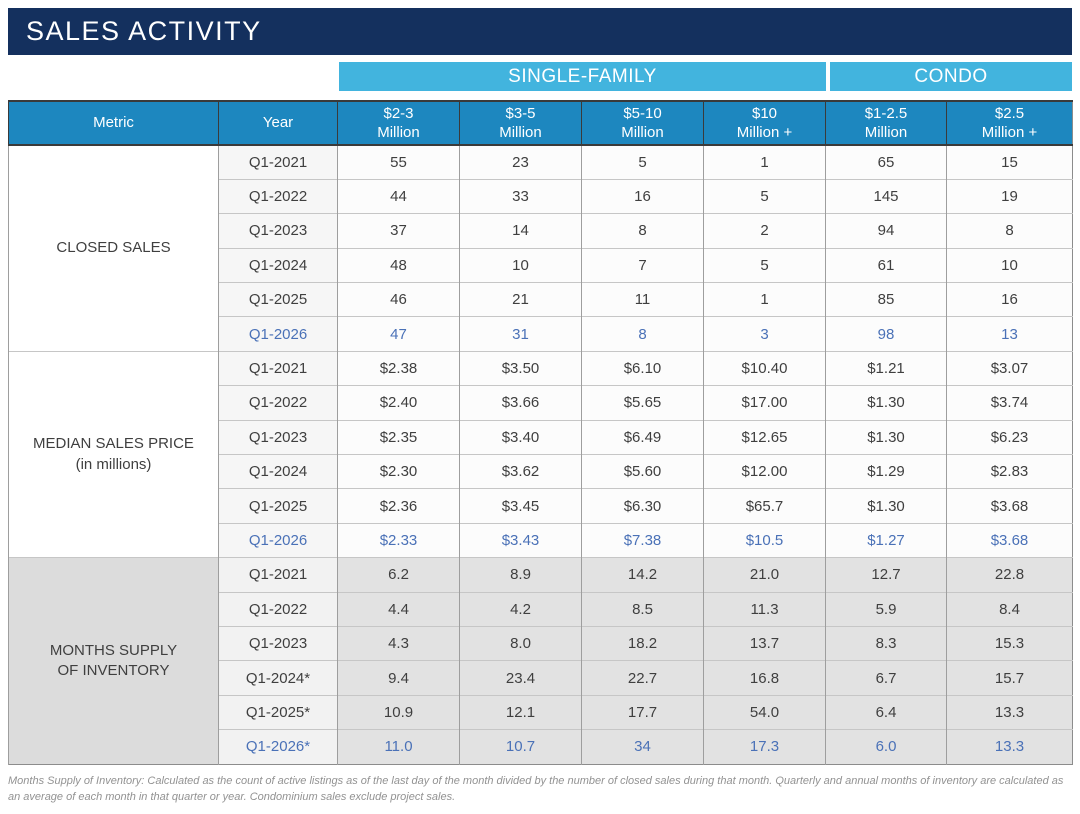 The height and width of the screenshot is (814, 1080). Describe the element at coordinates (764, 231) in the screenshot. I see `value-cell: 2` at that location.